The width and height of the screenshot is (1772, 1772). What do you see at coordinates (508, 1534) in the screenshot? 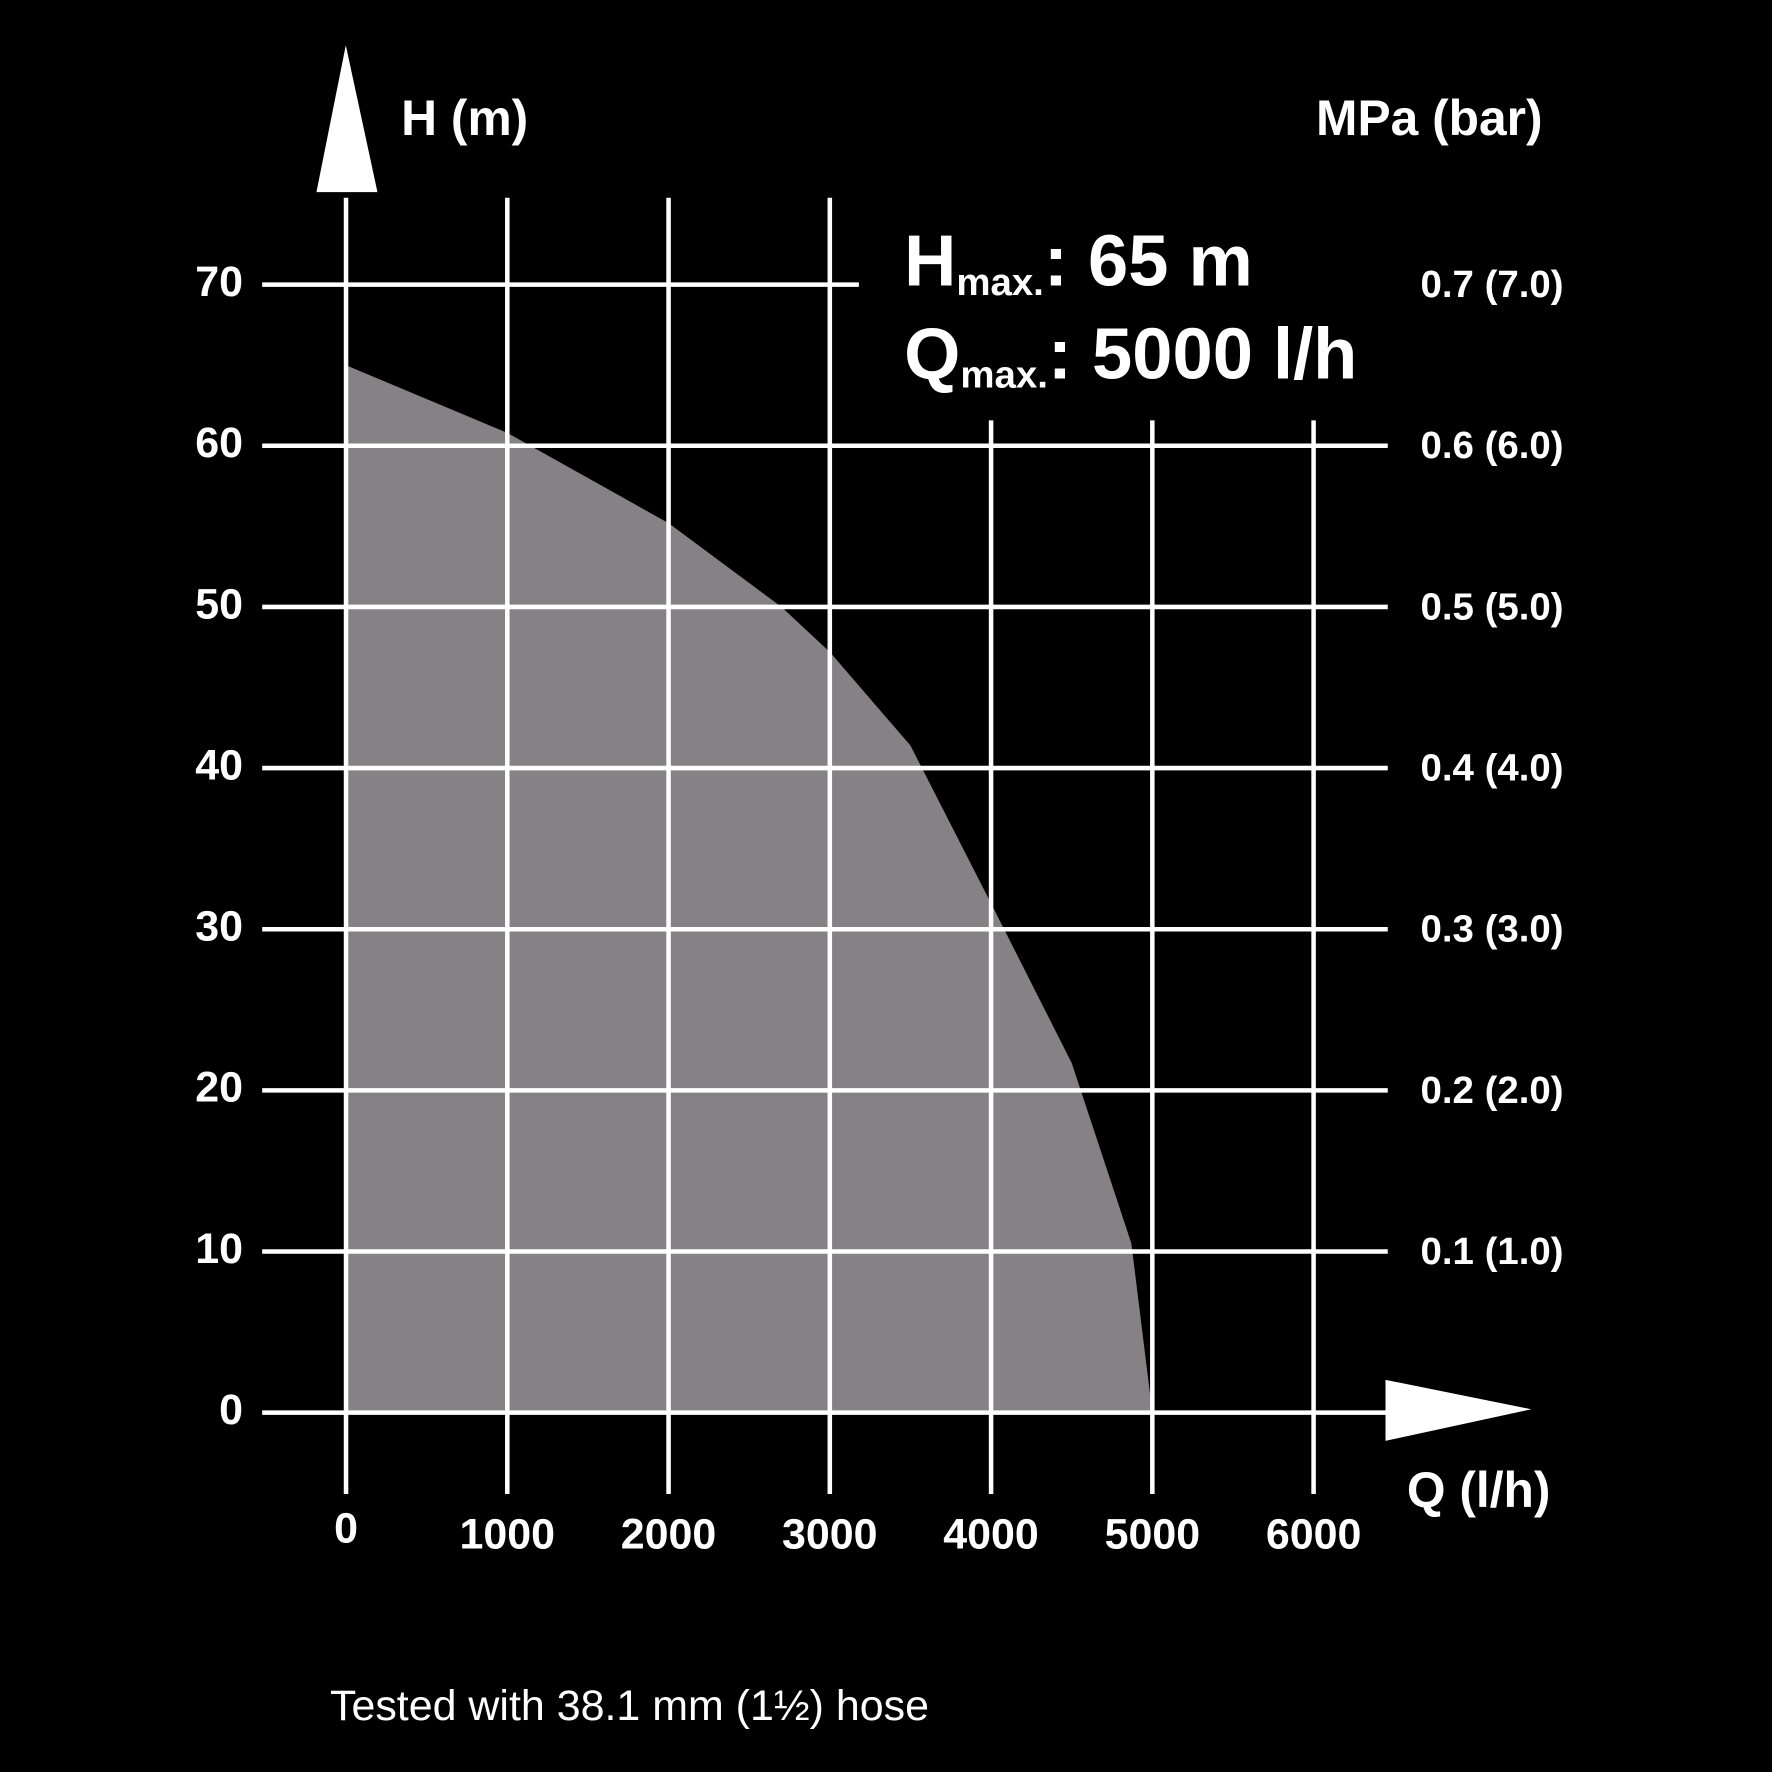
I see `x-tick-label: 1000` at bounding box center [508, 1534].